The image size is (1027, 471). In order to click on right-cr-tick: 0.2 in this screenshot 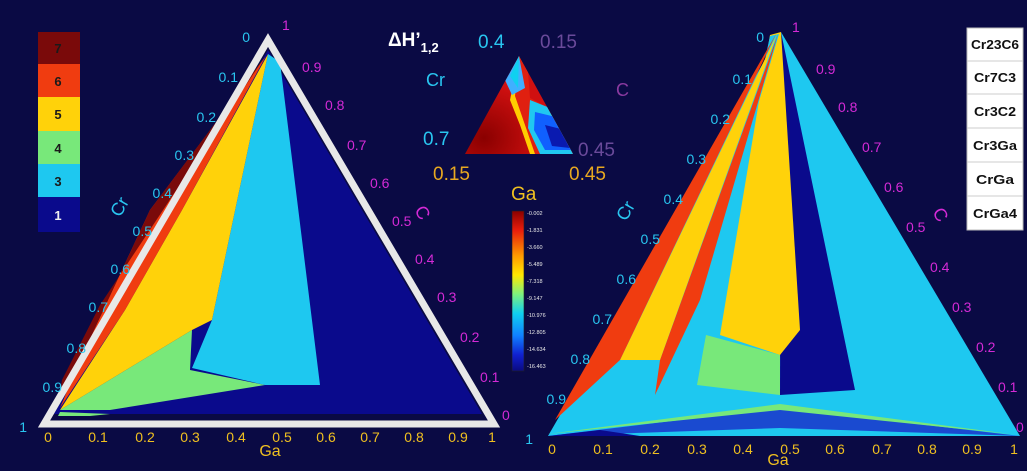, I will do `click(721, 119)`.